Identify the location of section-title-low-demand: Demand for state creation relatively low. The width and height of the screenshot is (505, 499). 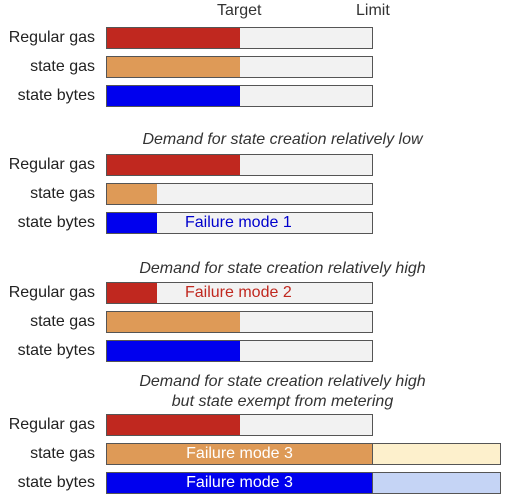
(282, 139).